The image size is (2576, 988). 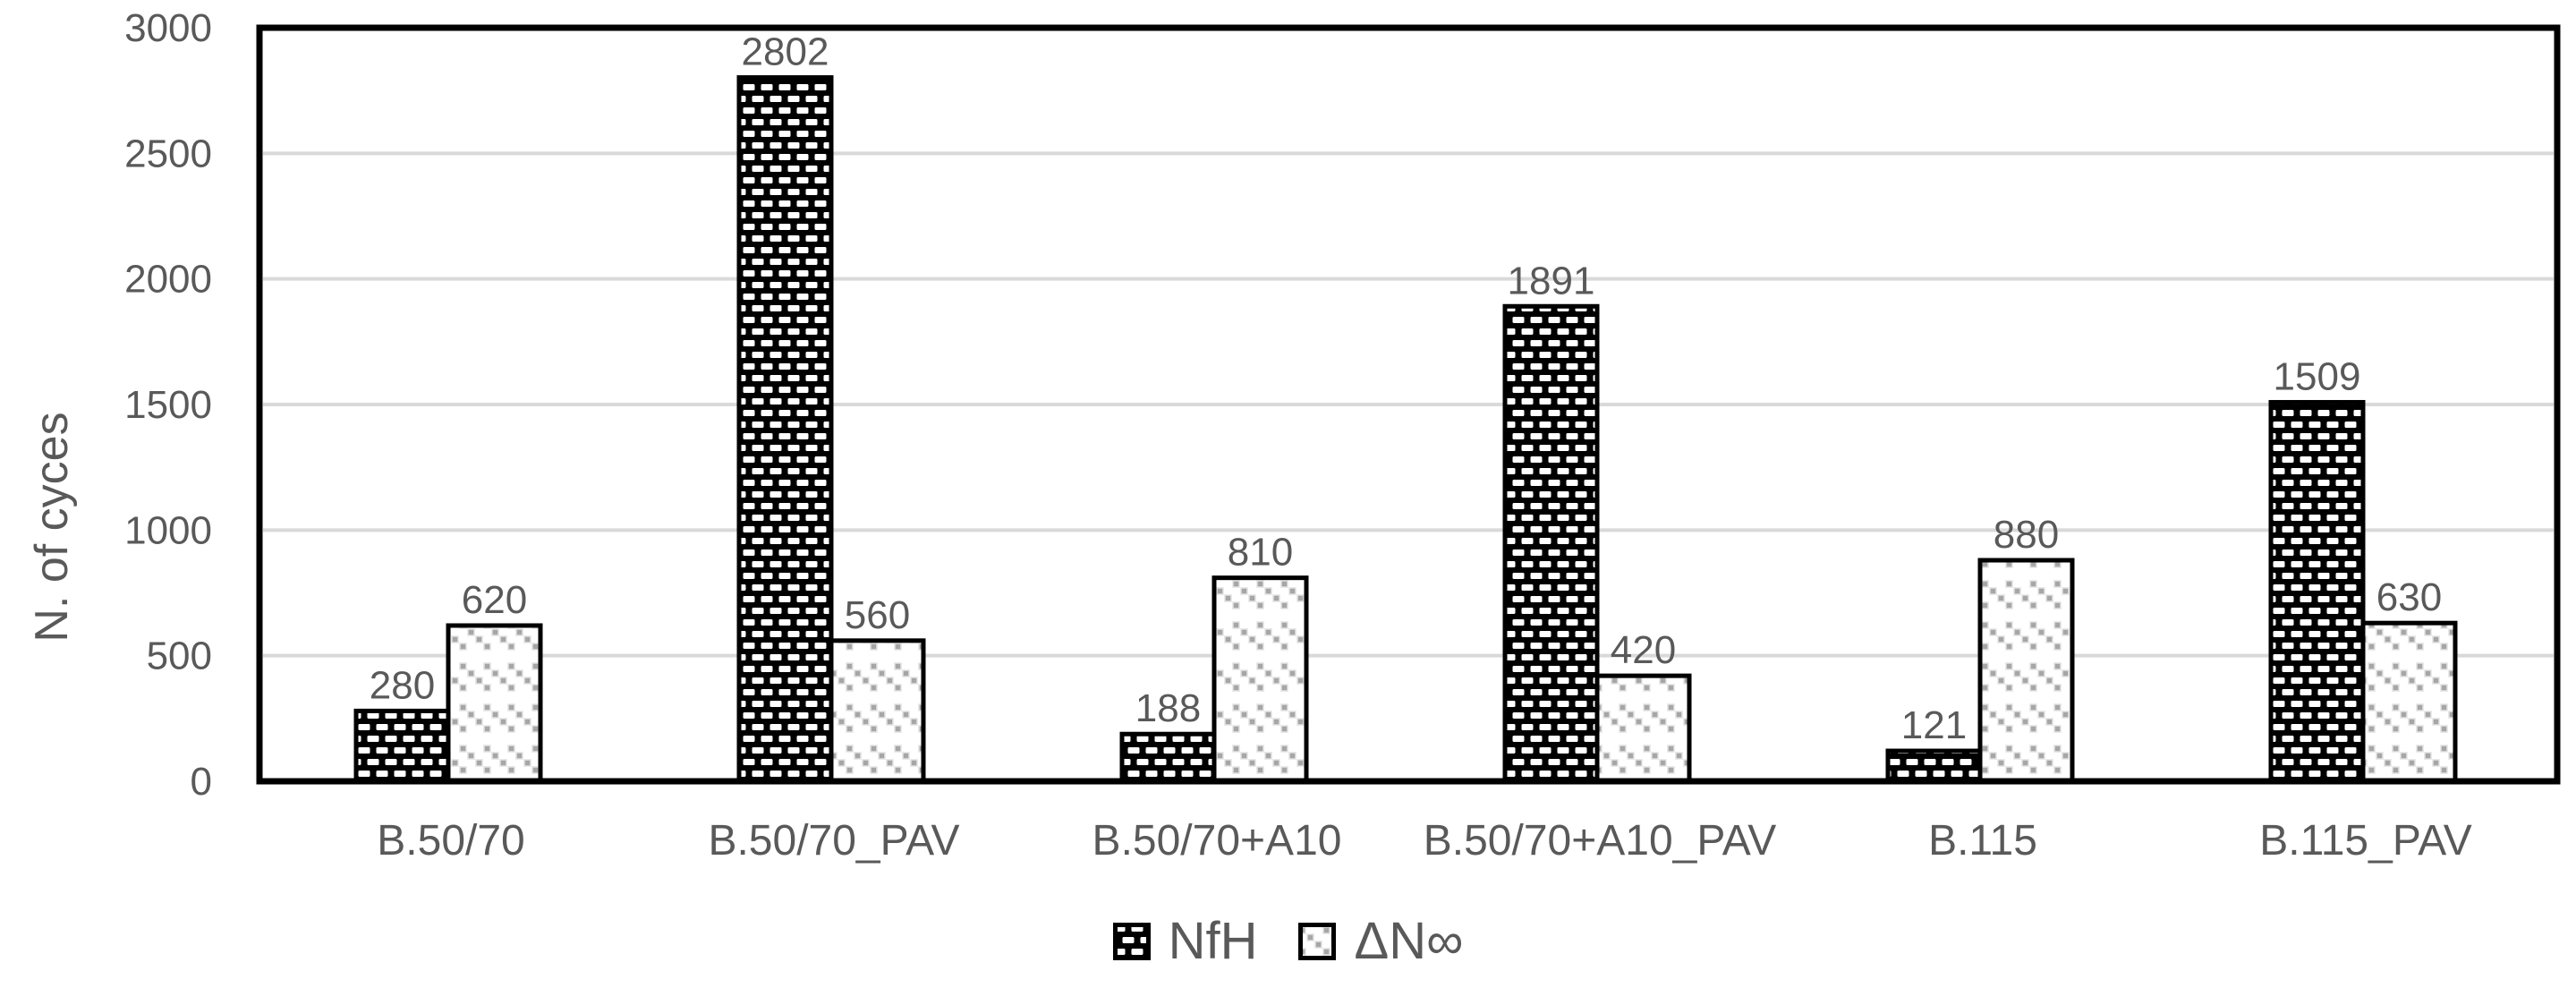 What do you see at coordinates (1217, 840) in the screenshot?
I see `x-category-label-2: B.50/70+A10` at bounding box center [1217, 840].